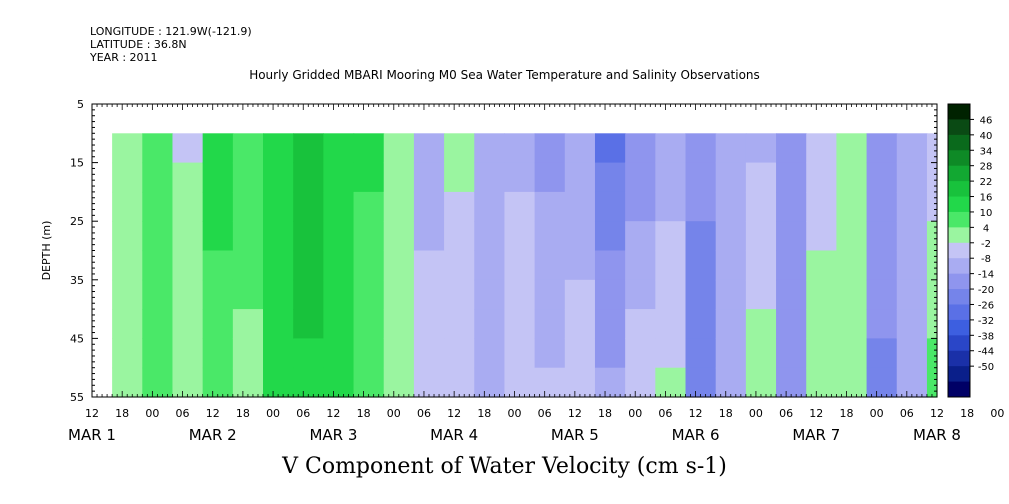  Describe the element at coordinates (124, 57) in the screenshot. I see `year-label: YEAR : 2011` at that location.